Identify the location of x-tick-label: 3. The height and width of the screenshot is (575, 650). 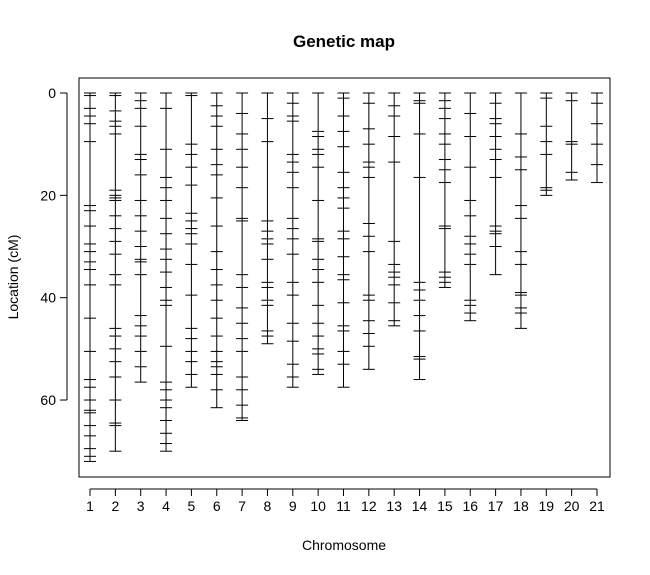
(141, 506).